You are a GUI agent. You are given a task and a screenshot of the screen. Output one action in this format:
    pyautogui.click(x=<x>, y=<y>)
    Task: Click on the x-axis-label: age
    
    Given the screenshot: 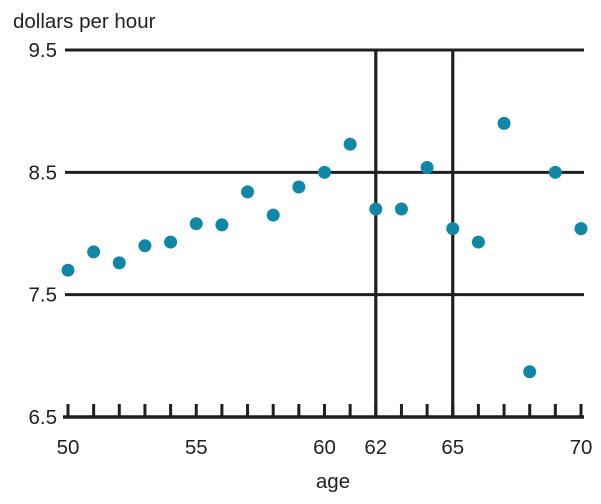 What is the action you would take?
    pyautogui.click(x=333, y=481)
    